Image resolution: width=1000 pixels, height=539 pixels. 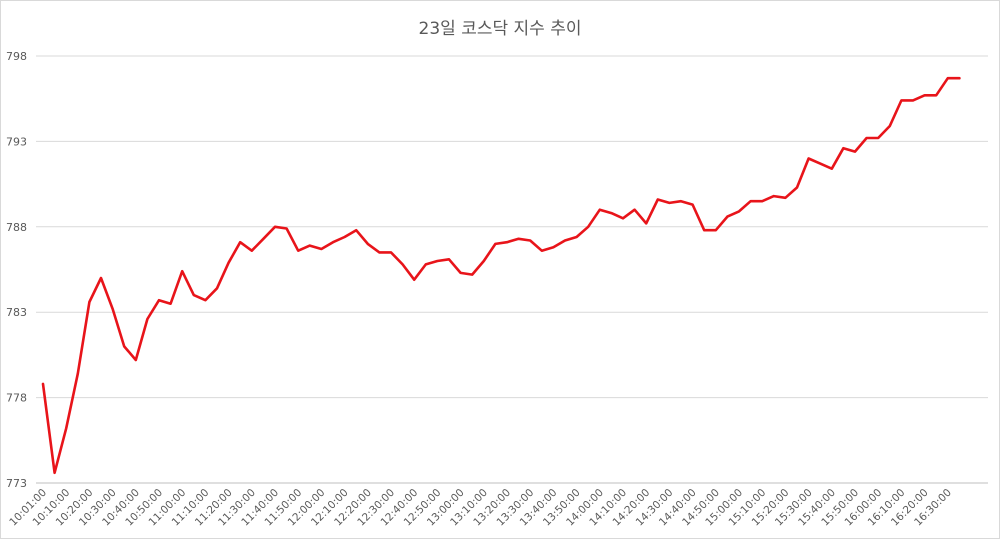 I want to click on y-tick-label: 798, so click(x=16, y=56).